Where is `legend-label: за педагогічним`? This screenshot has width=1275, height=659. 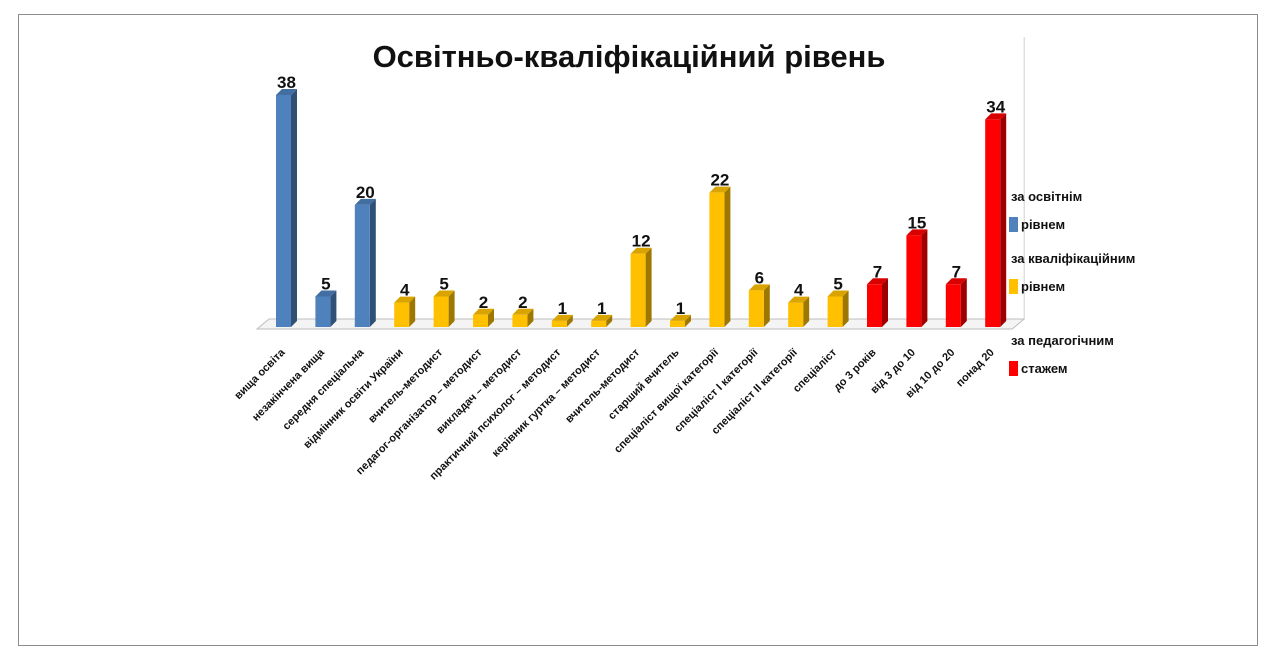 legend-label: за педагогічним is located at coordinates (1062, 340).